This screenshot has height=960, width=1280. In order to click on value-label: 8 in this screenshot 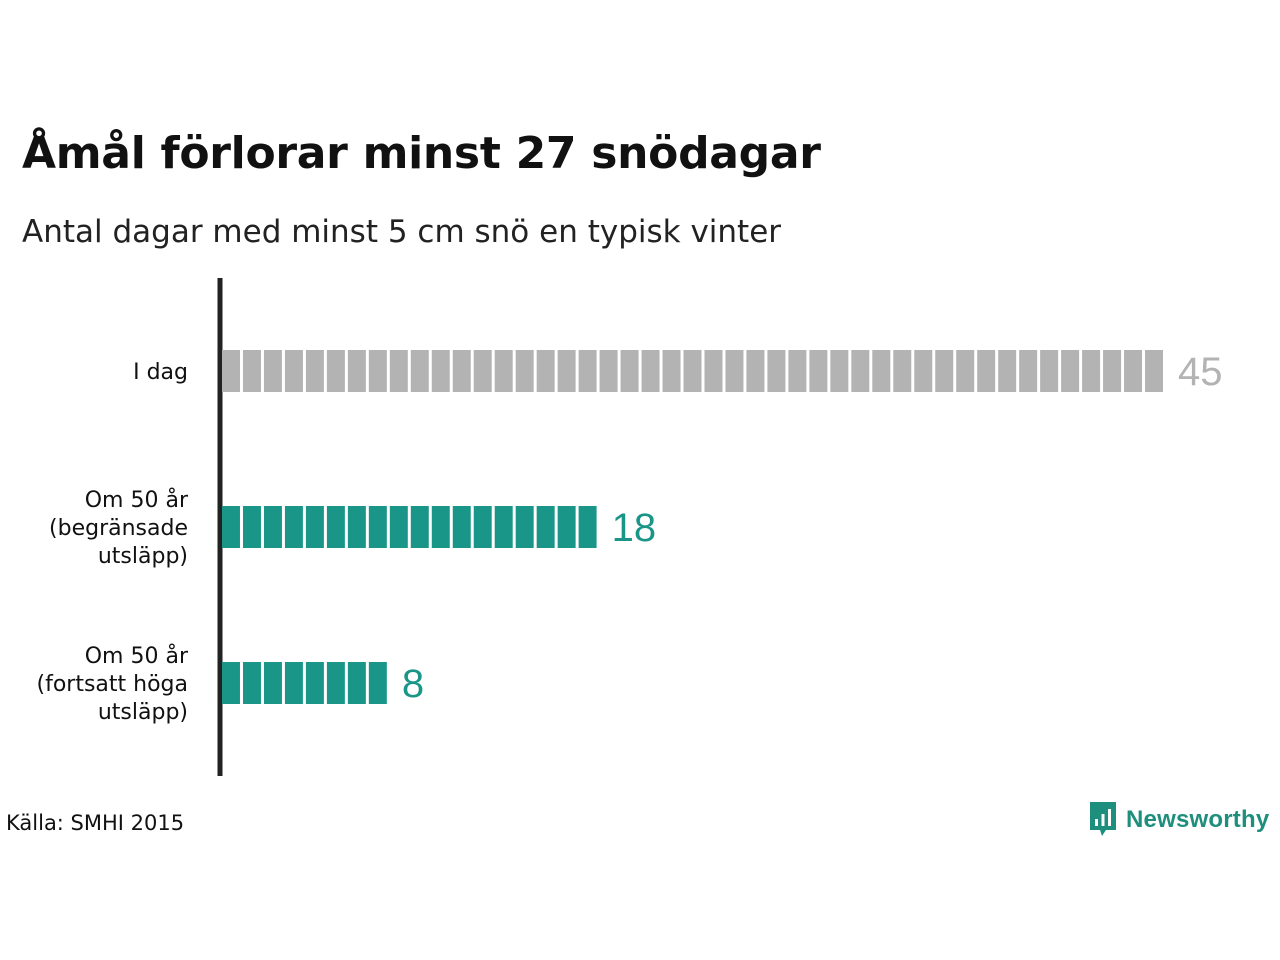, I will do `click(413, 684)`.